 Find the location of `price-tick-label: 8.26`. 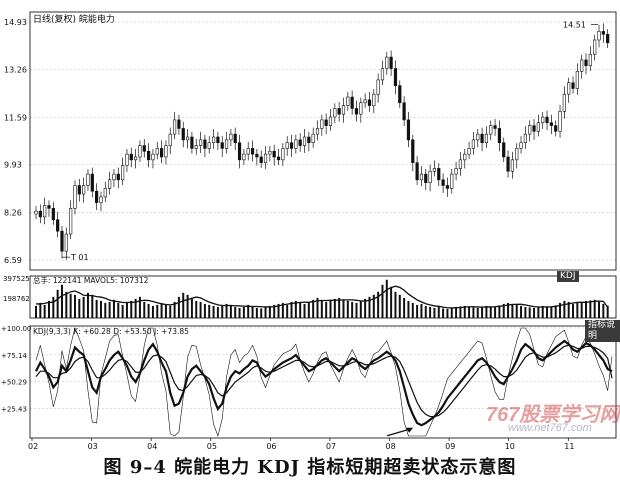

price-tick-label: 8.26 is located at coordinates (13, 212).